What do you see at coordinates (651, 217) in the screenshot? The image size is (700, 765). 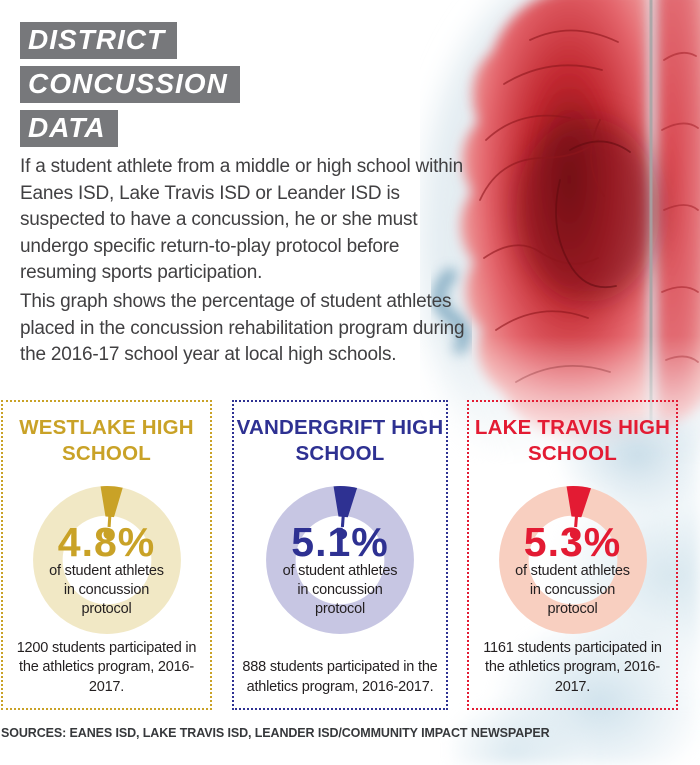 I see `hemisphere-divider` at bounding box center [651, 217].